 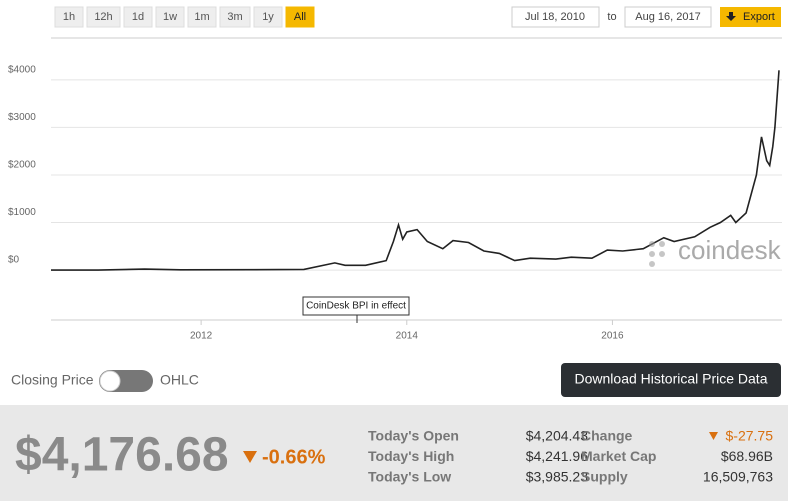 I want to click on stat-value: $4,241.96, so click(x=557, y=456).